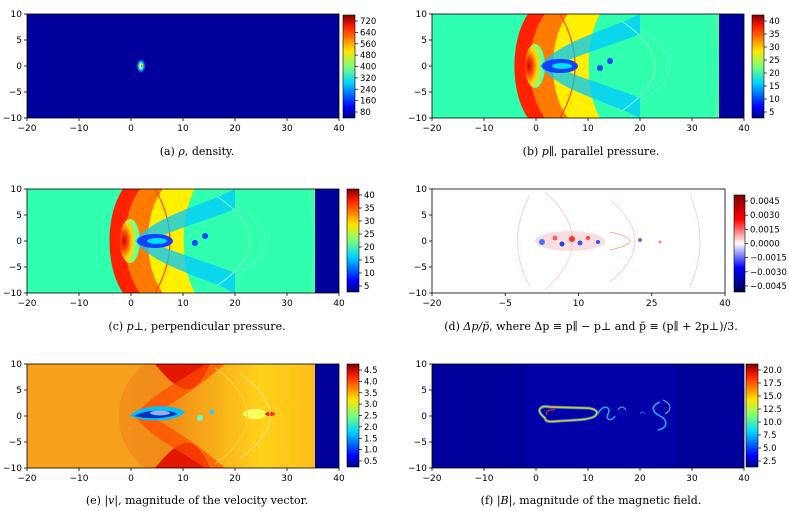 The image size is (789, 511). What do you see at coordinates (505, 304) in the screenshot?
I see `x-tick-label: −5` at bounding box center [505, 304].